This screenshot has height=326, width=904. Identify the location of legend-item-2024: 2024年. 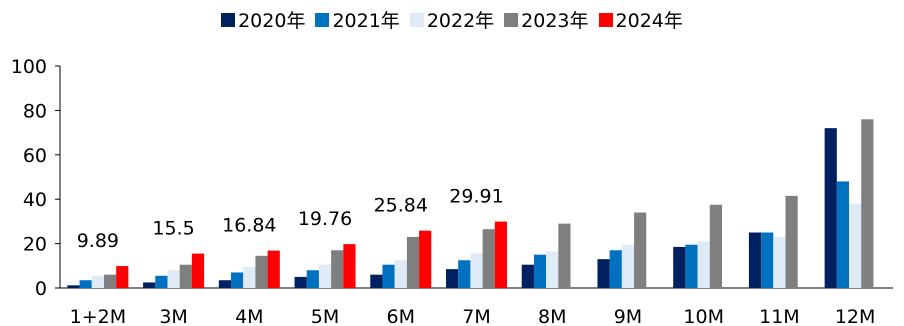
(640, 19).